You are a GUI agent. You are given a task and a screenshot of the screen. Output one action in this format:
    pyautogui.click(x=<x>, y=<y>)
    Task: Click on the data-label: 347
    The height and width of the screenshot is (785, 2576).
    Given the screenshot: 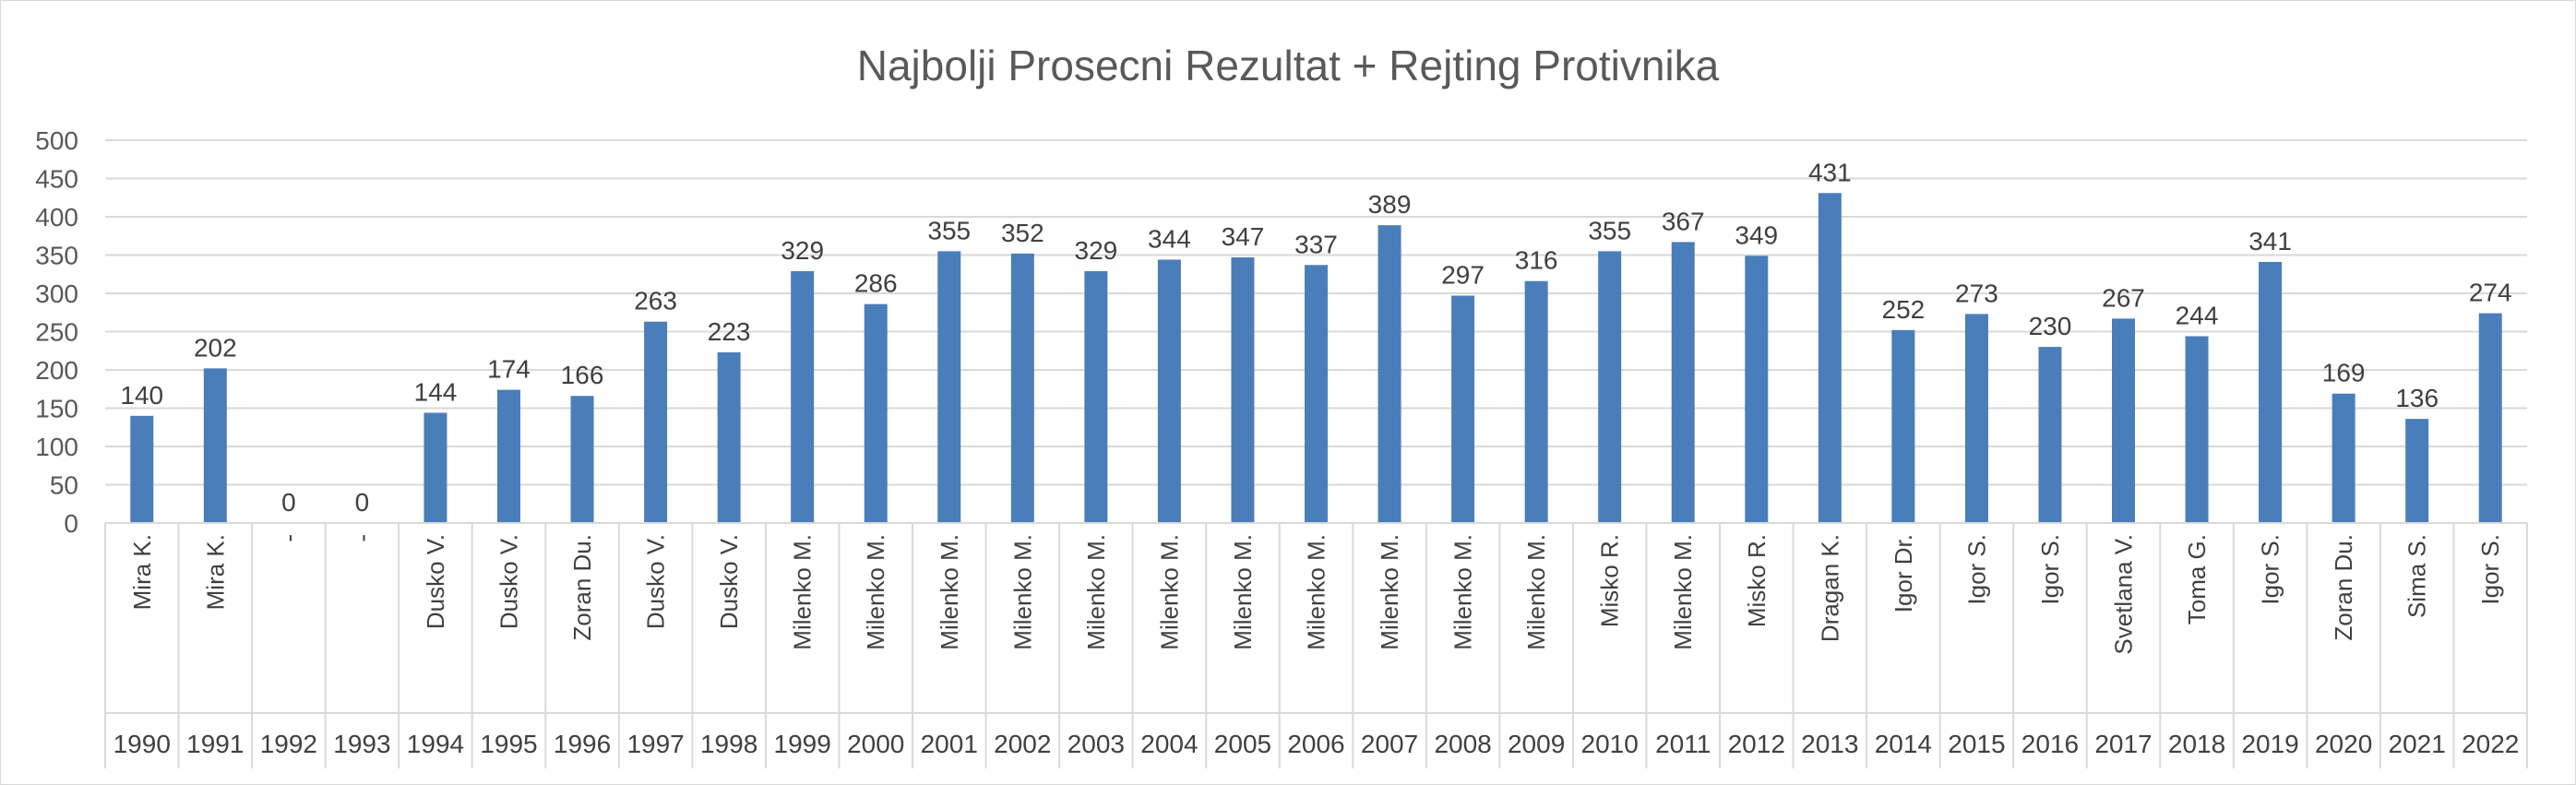 What is the action you would take?
    pyautogui.click(x=1243, y=237)
    